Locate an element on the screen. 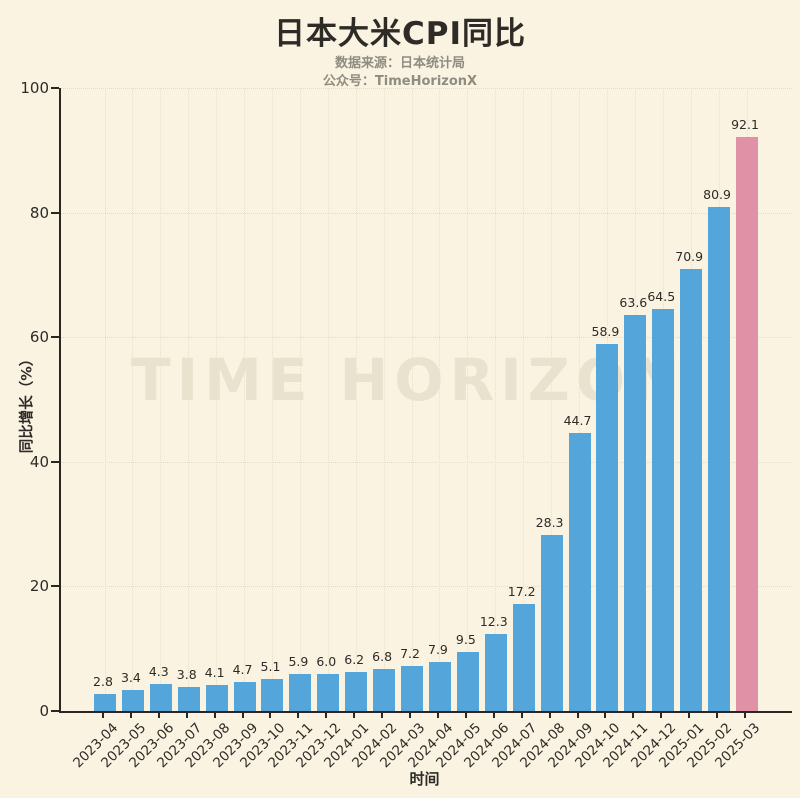 The height and width of the screenshot is (798, 800). bar-value-label: 5.9 is located at coordinates (298, 662).